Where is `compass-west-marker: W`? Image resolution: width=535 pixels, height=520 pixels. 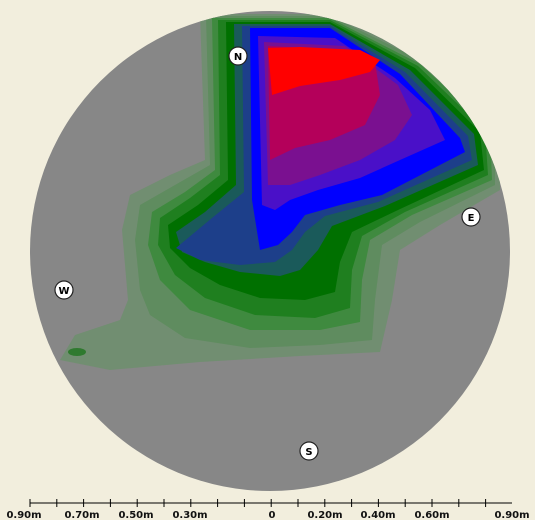 compass-west-marker: W is located at coordinates (64, 290).